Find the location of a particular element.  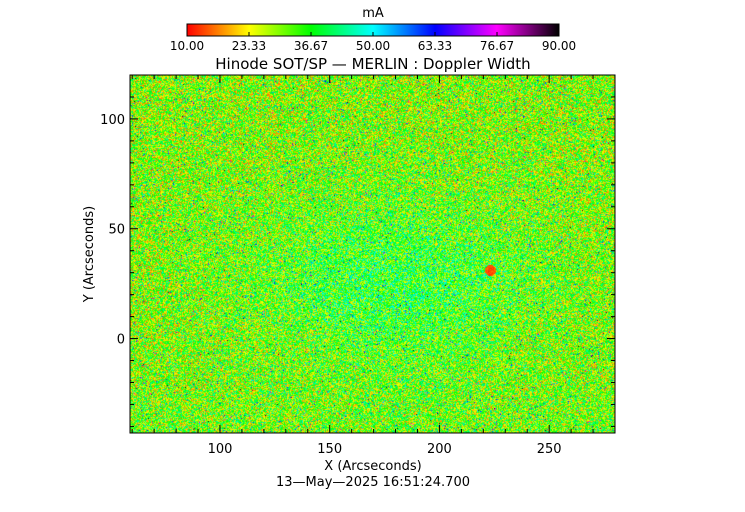

colorbar-tick-label: 10.00 is located at coordinates (187, 46).